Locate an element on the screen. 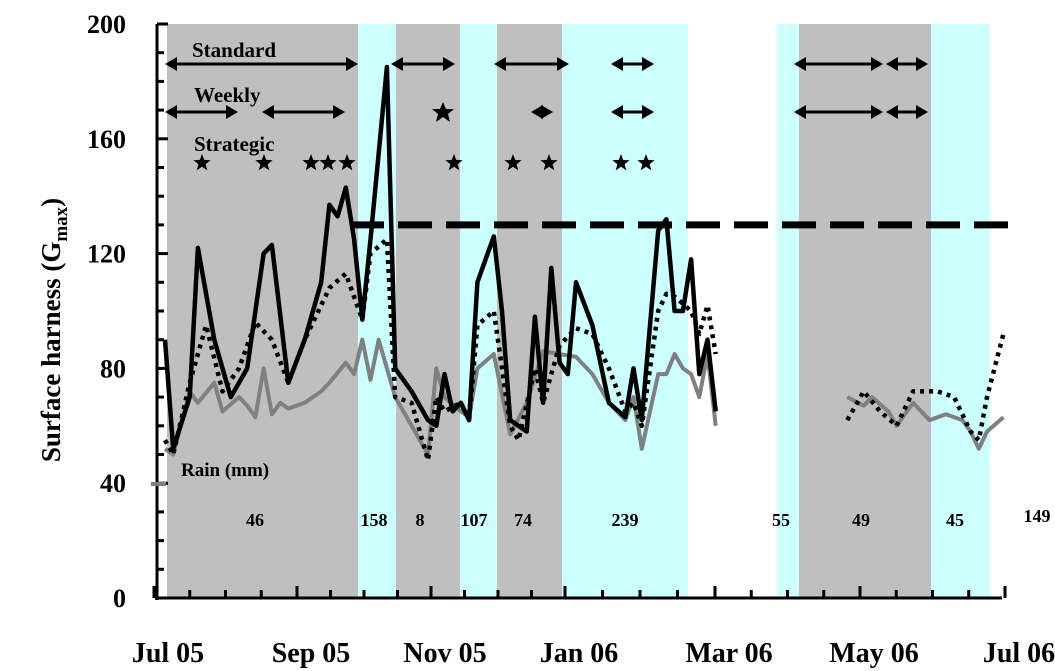 The width and height of the screenshot is (1055, 671). period-arrow-head-right-wk5 is located at coordinates (922, 112).